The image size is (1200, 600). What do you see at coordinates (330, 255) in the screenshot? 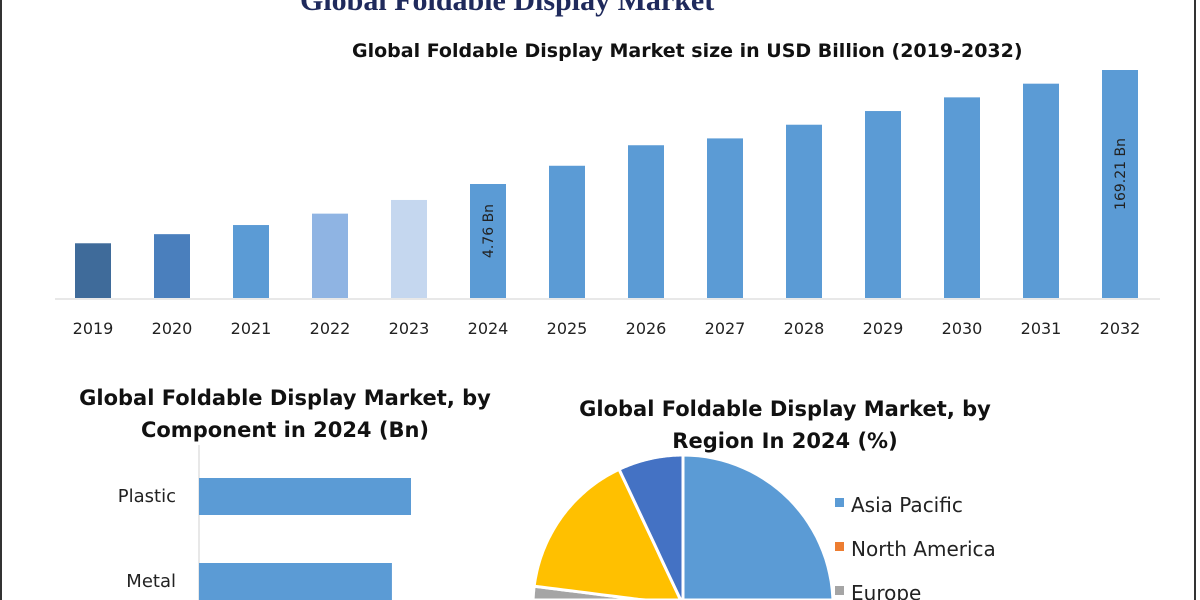
I see `bar-2022` at bounding box center [330, 255].